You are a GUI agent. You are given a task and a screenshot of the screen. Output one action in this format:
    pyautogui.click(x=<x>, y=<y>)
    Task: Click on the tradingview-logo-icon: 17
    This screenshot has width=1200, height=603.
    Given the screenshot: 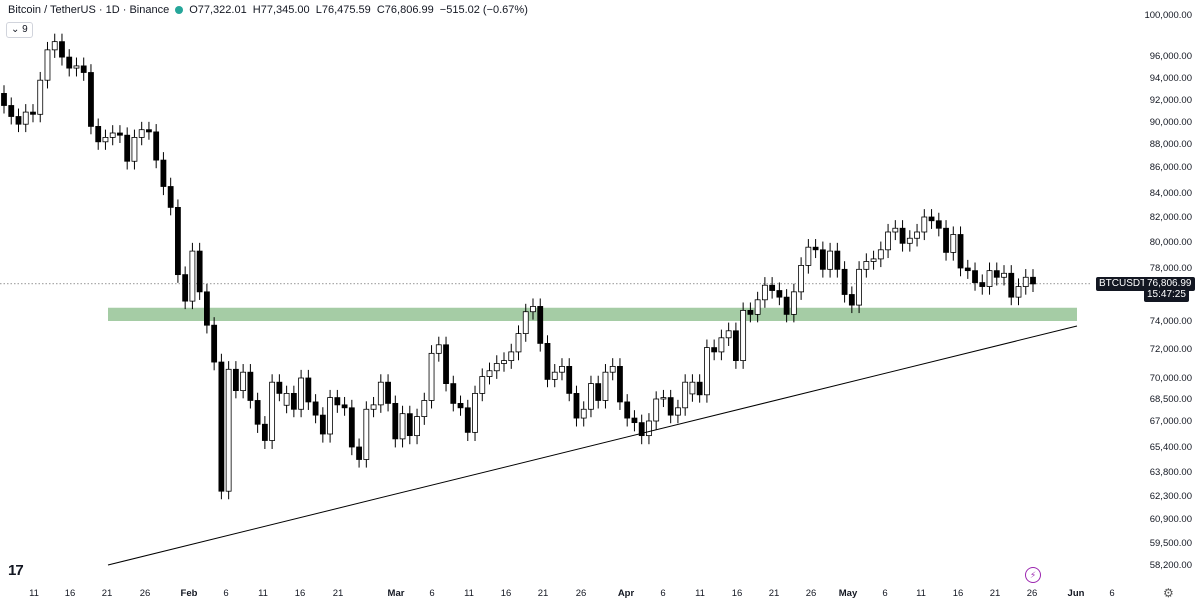 What is the action you would take?
    pyautogui.click(x=16, y=570)
    